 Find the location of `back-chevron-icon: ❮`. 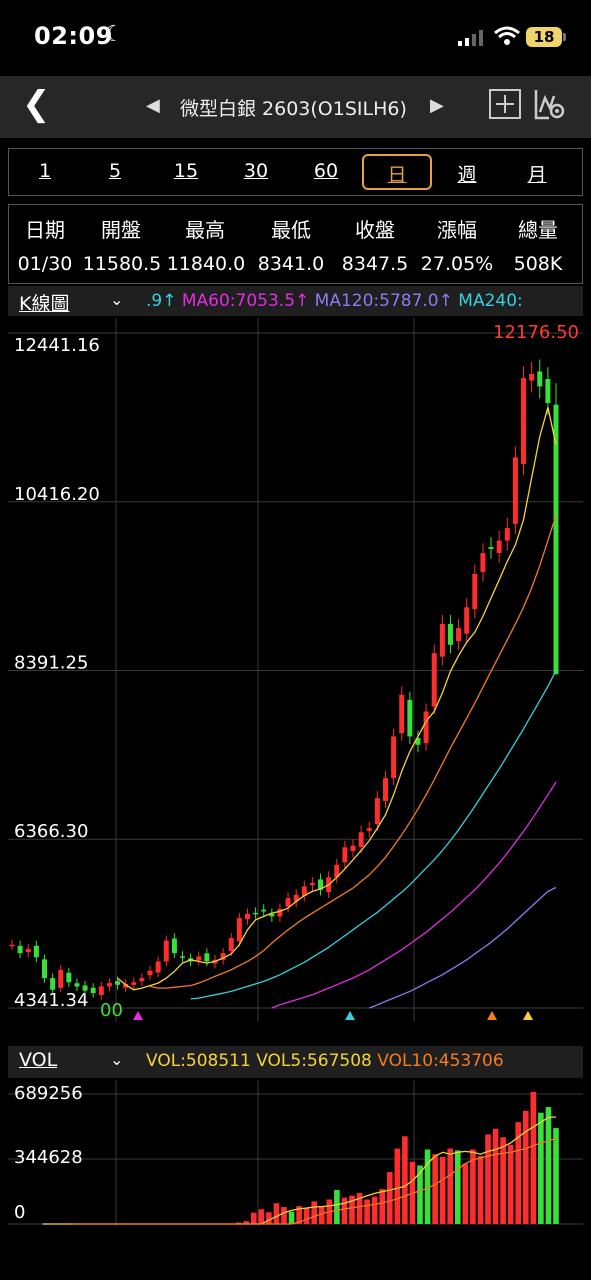

back-chevron-icon: ❮ is located at coordinates (36, 104).